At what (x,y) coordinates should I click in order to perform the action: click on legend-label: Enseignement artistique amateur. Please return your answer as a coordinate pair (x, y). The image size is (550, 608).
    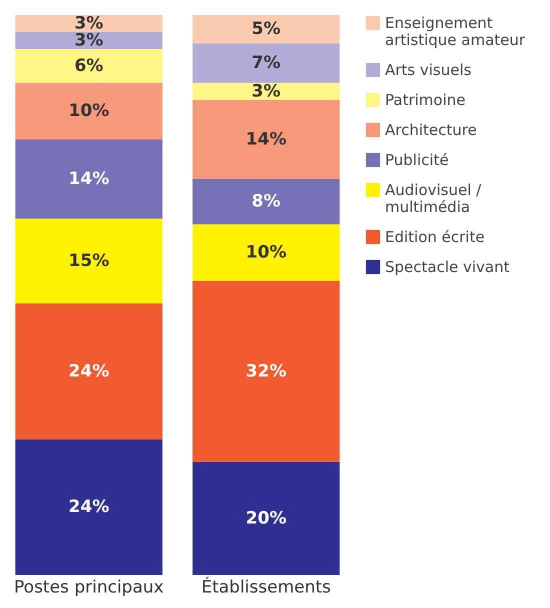
    Looking at the image, I should click on (455, 31).